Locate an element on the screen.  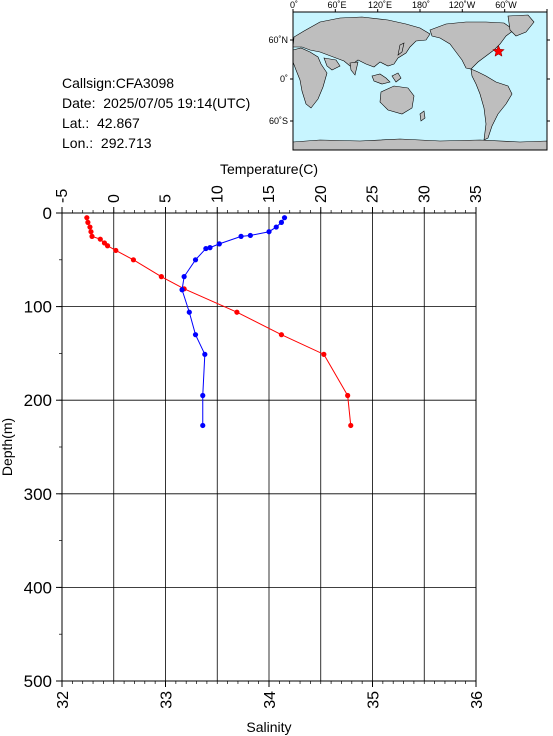
depth-tick-label: 100 is located at coordinates (38, 307).